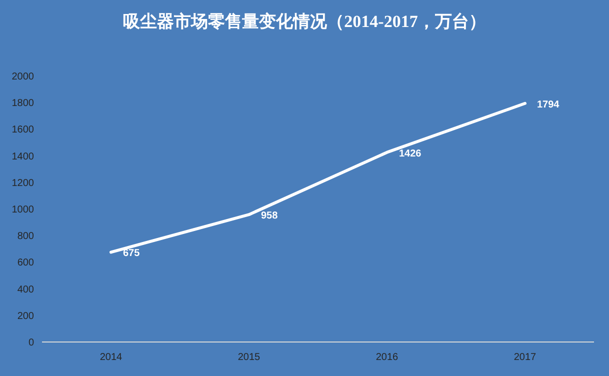 The height and width of the screenshot is (376, 609). What do you see at coordinates (23, 77) in the screenshot?
I see `y-tick-label: 2000` at bounding box center [23, 77].